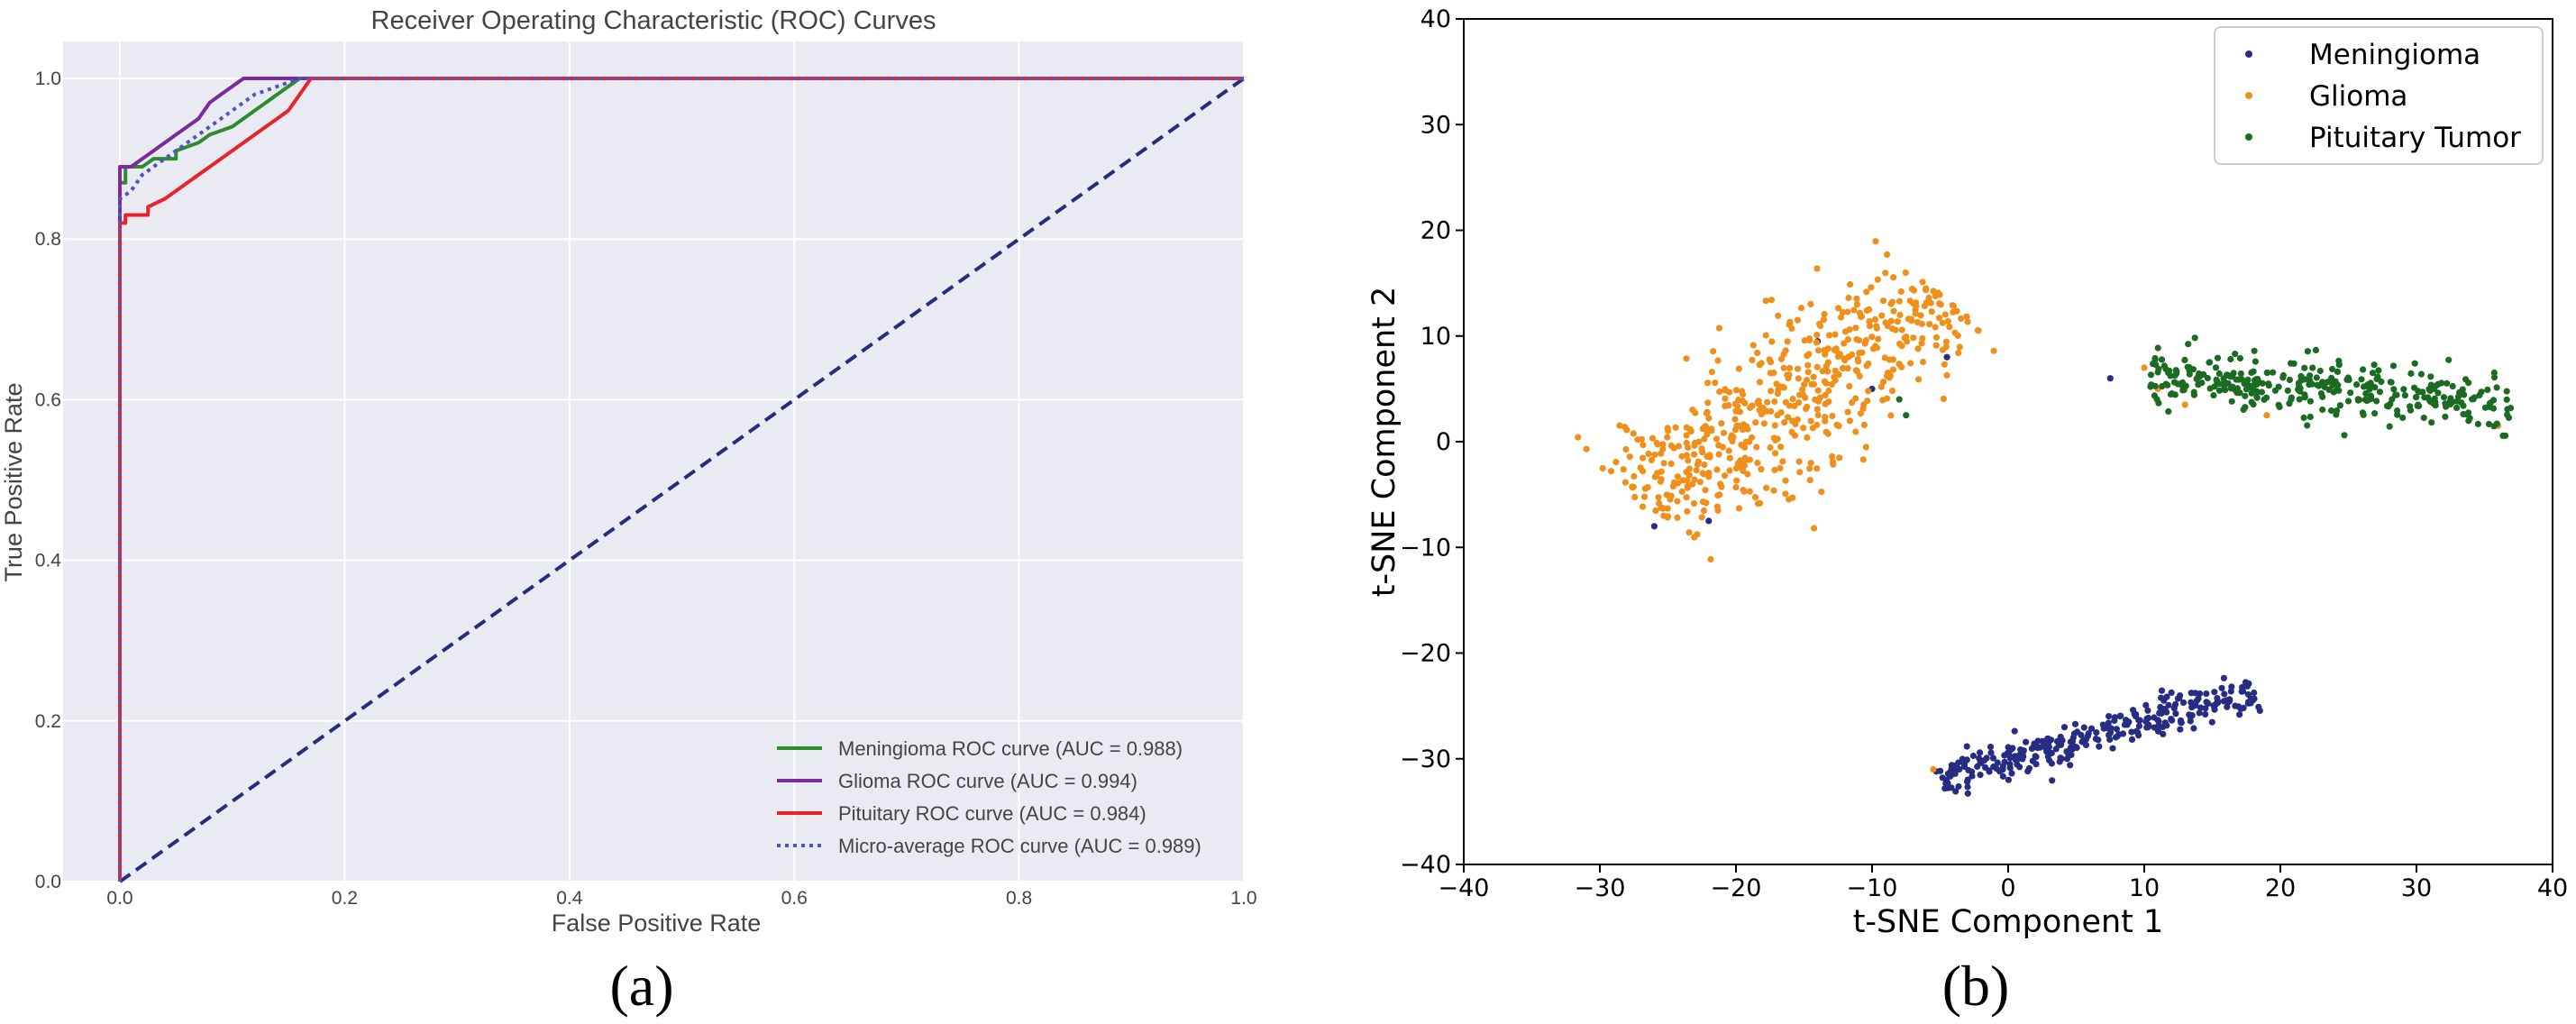  Describe the element at coordinates (2248, 95) in the screenshot. I see `tsne-legend-marker-glioma` at that location.